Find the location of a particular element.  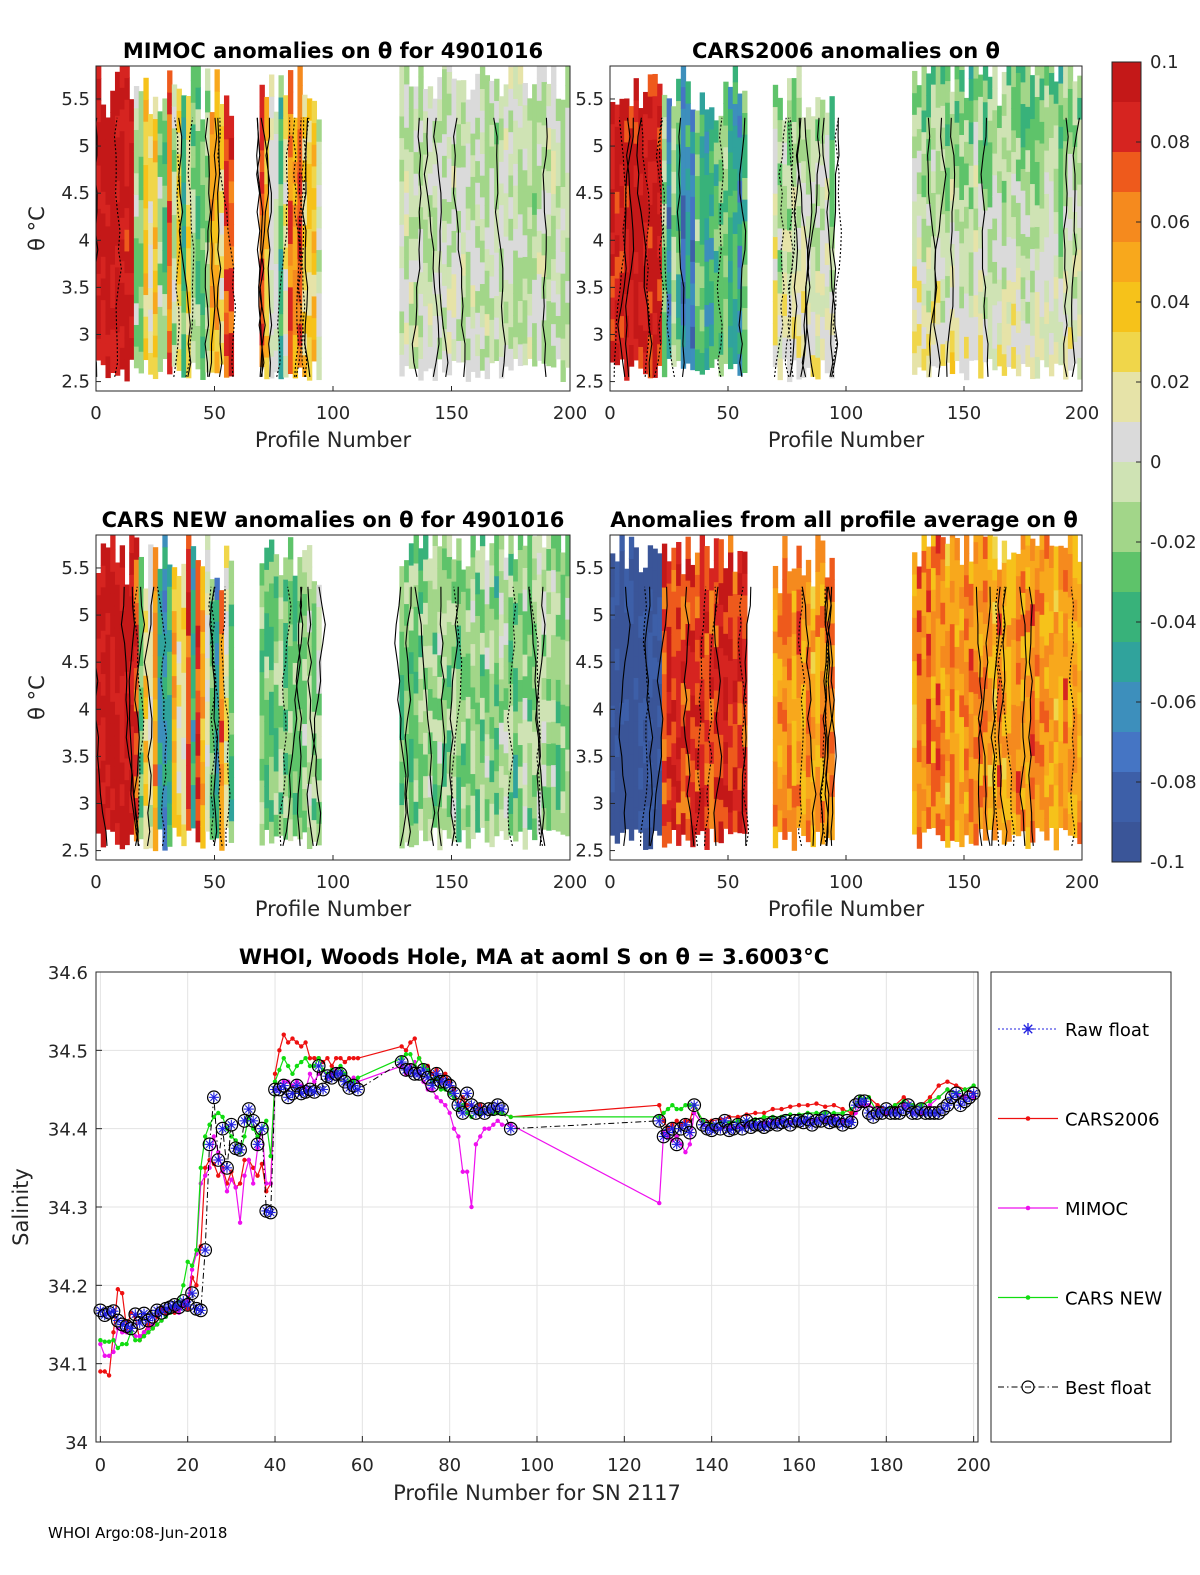

heatmap-cells is located at coordinates (846, 693).